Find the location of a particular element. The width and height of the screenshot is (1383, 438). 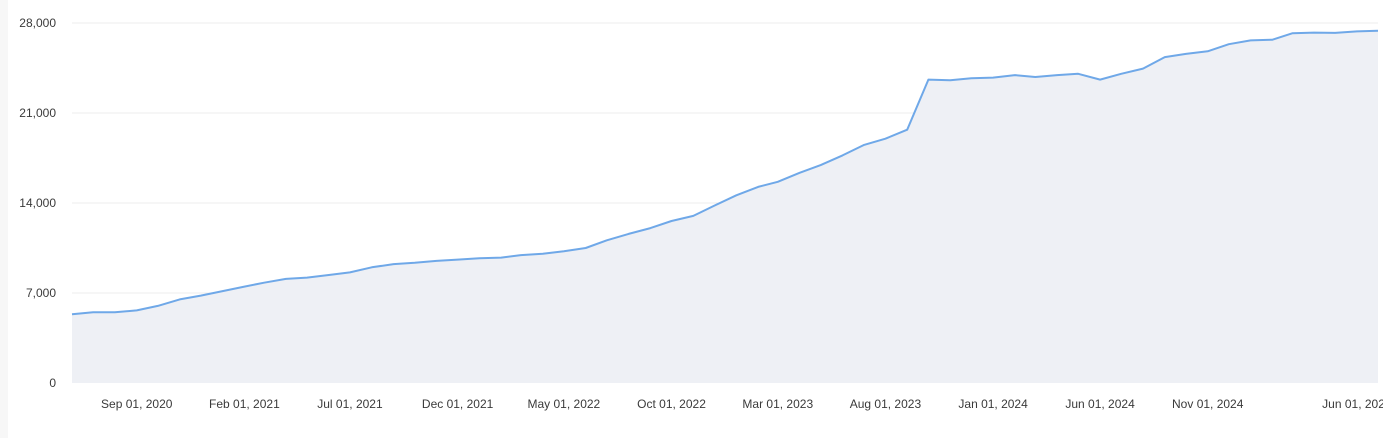

x-tick-label: Mar 01, 2023 is located at coordinates (777, 404).